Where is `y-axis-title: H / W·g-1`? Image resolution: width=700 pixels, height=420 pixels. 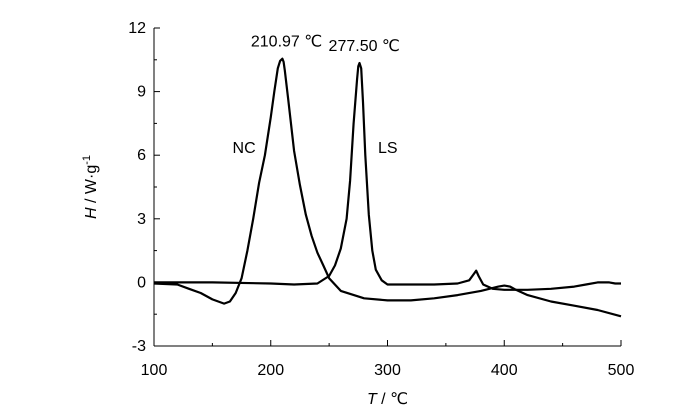 y-axis-title: H / W·g-1 is located at coordinates (90, 187).